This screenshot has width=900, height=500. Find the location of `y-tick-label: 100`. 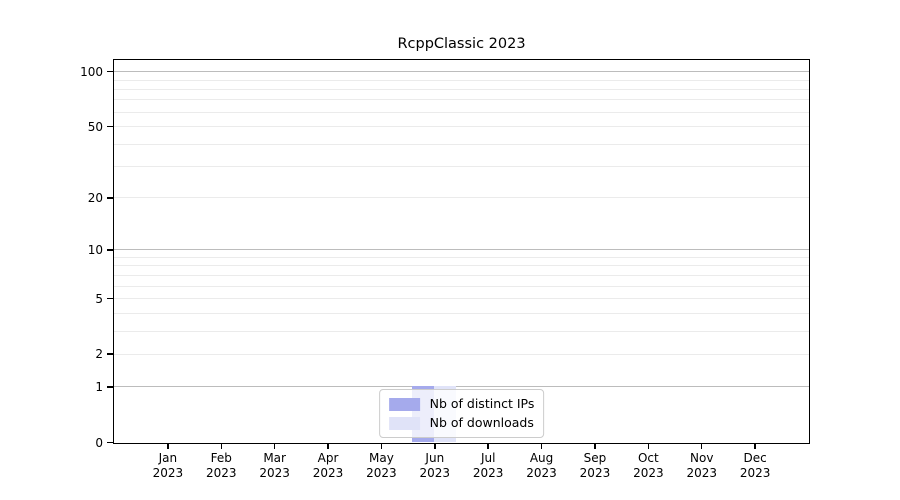

y-tick-label: 100 is located at coordinates (91, 71).